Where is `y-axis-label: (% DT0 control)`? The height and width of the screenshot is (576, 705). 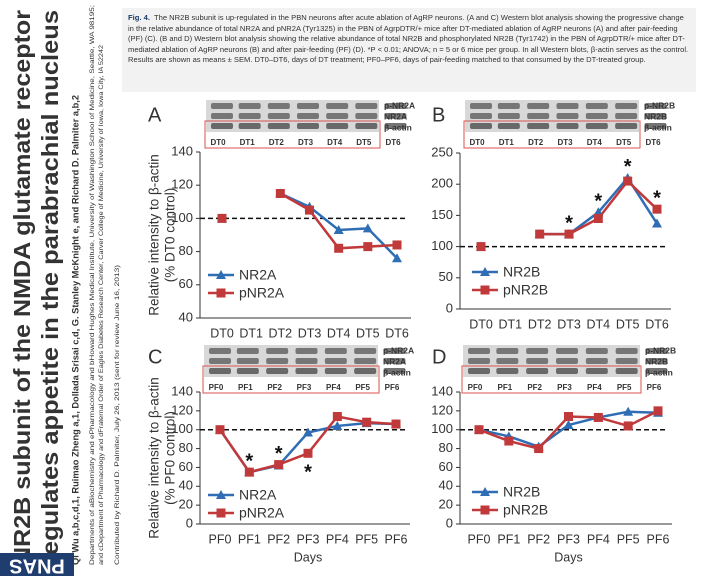
y-axis-label: (% DT0 control) is located at coordinates (170, 235).